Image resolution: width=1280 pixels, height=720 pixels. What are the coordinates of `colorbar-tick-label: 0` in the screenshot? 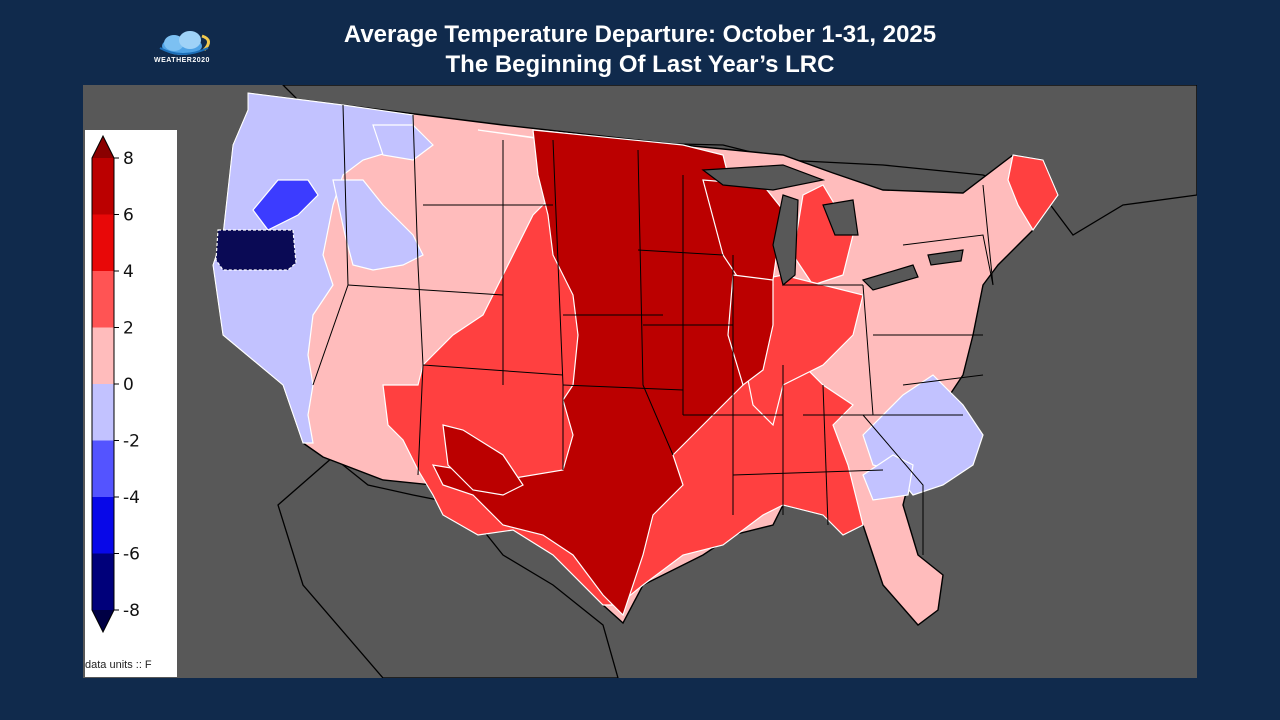 It's located at (128, 385).